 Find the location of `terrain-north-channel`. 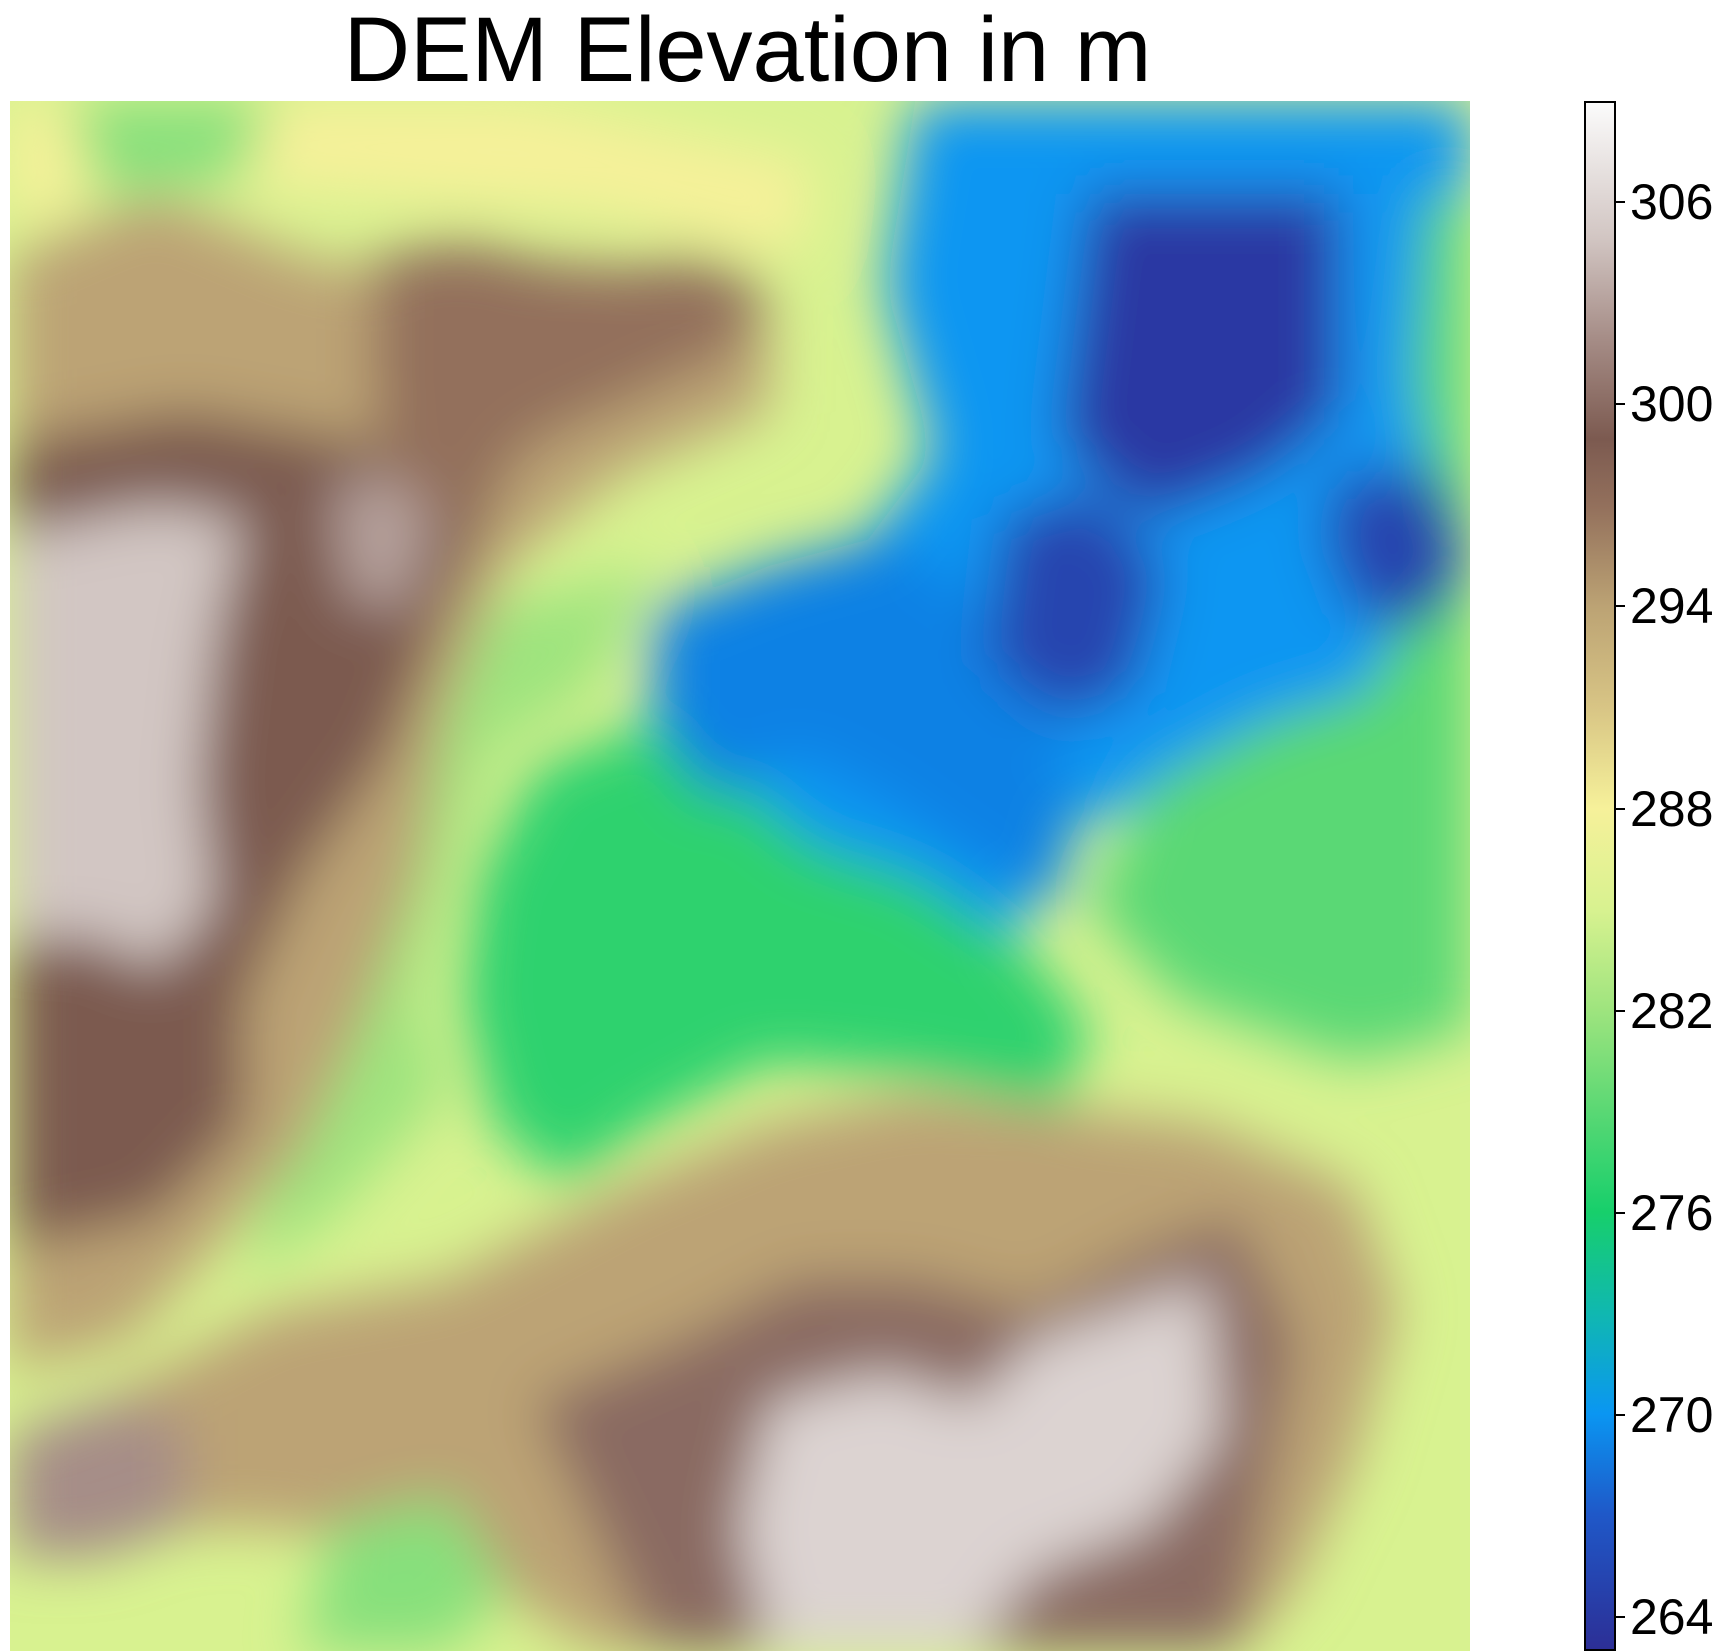

terrain-north-channel is located at coordinates (981, 271).